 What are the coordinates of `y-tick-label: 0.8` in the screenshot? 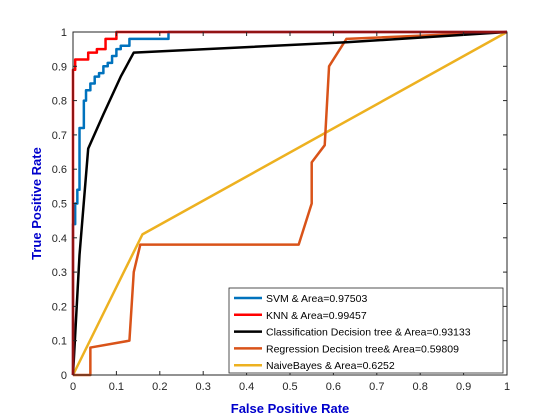 It's located at (59, 102).